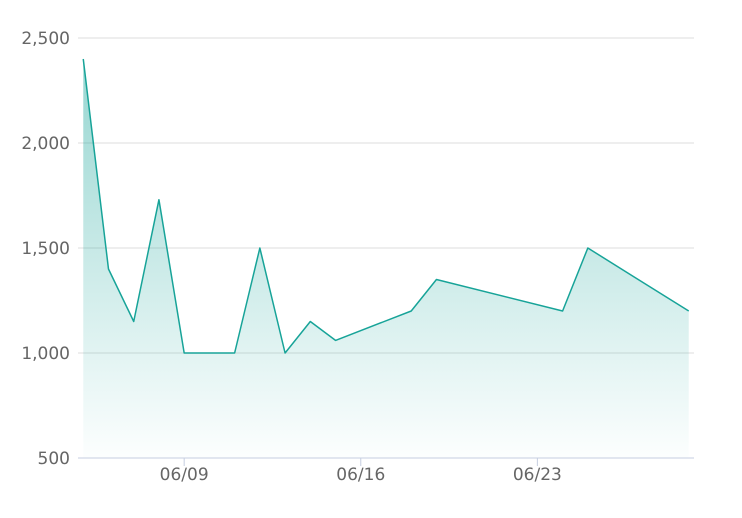 This screenshot has width=742, height=518. Describe the element at coordinates (54, 459) in the screenshot. I see `y-tick-label: 500` at that location.